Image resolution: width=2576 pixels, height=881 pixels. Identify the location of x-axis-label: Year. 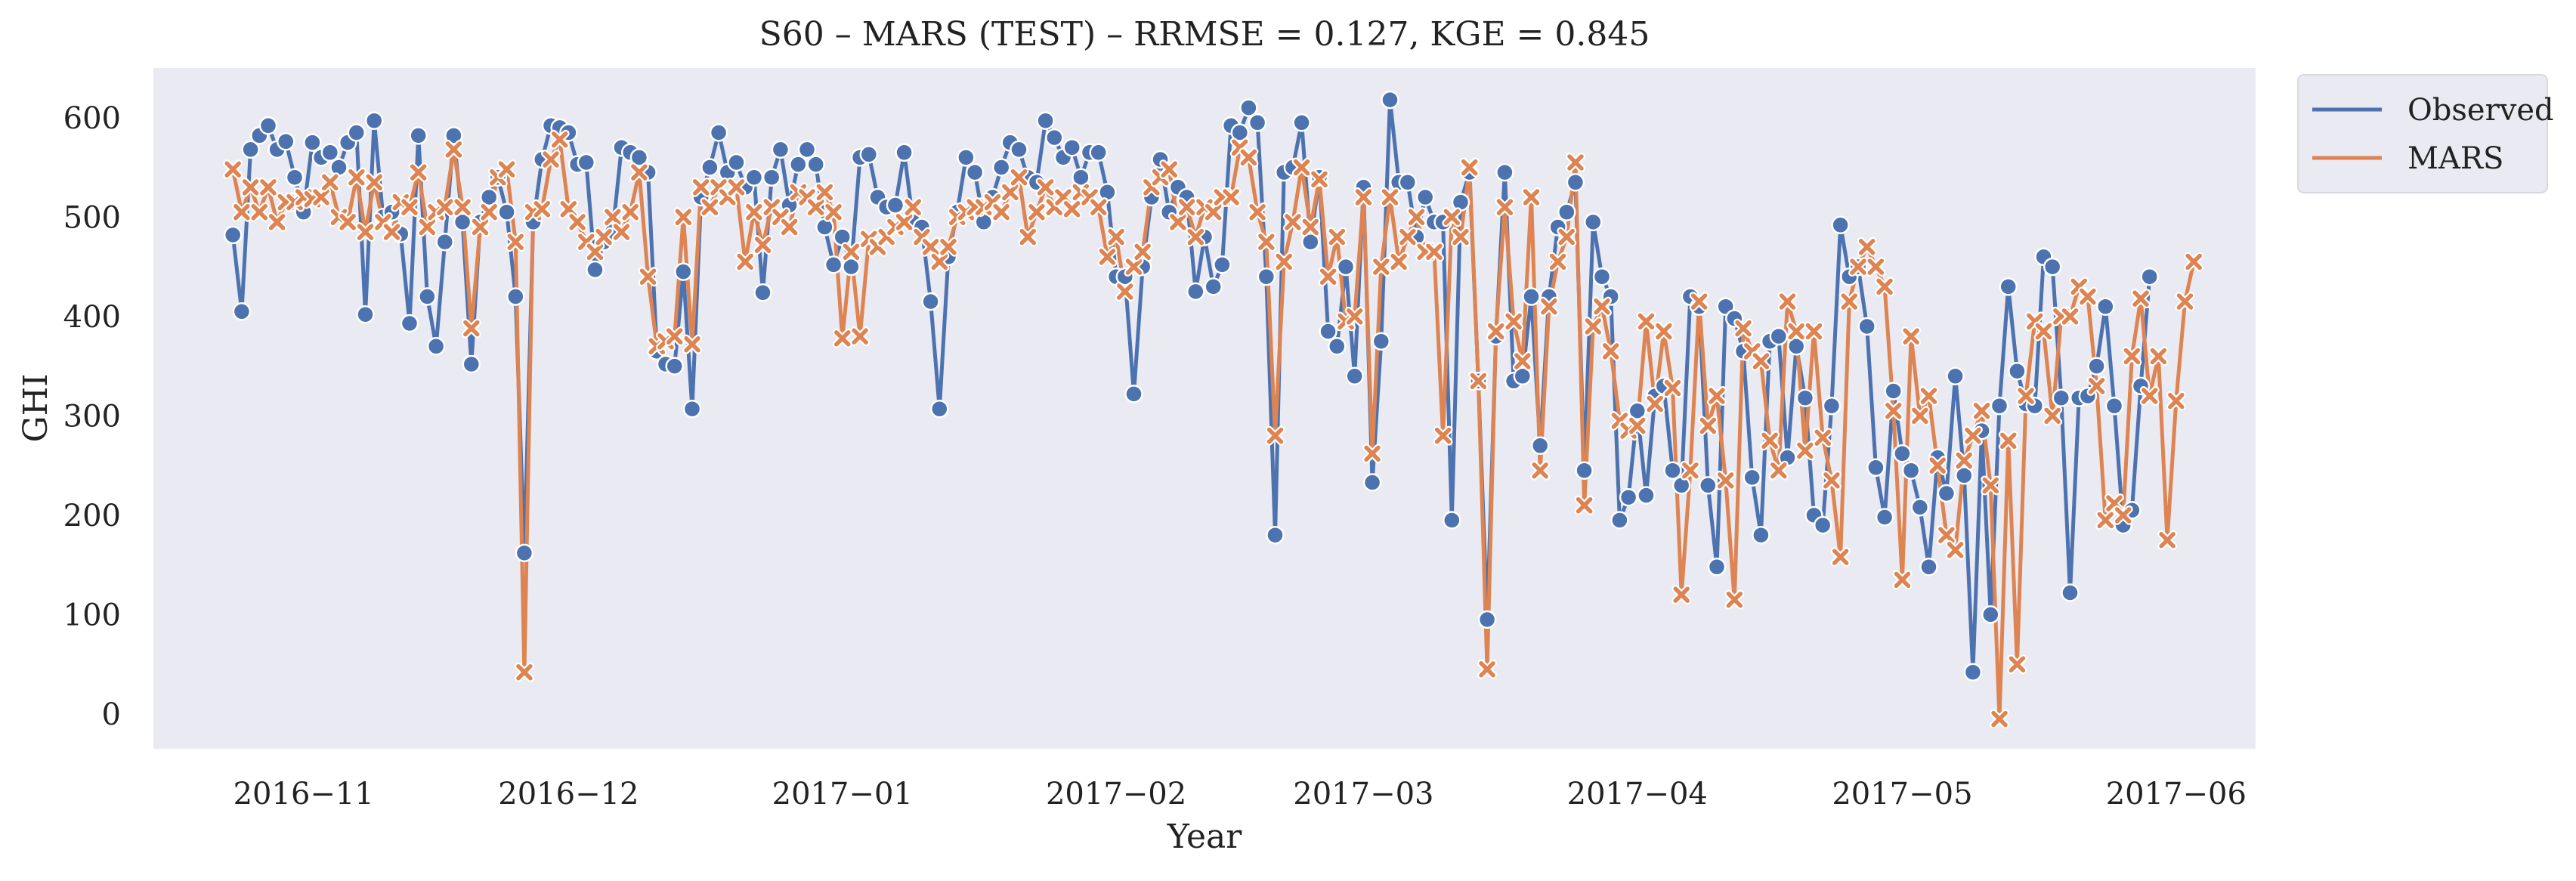
(1204, 837).